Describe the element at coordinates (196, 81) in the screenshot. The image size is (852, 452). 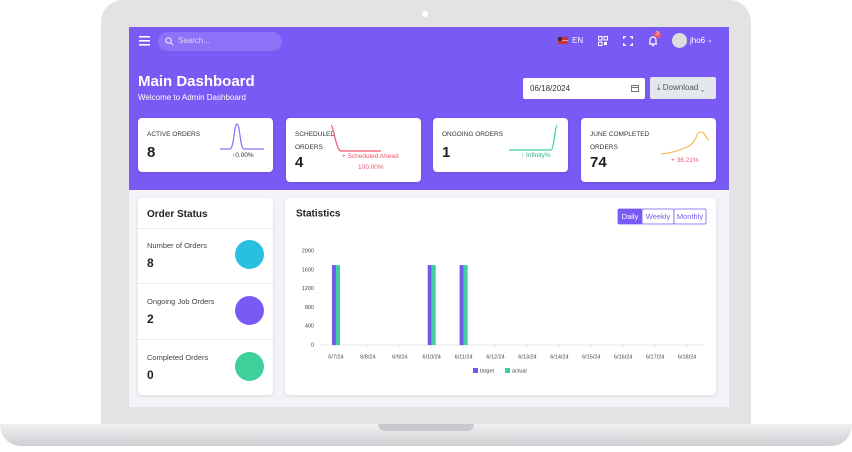
I see `page-title: Main Dashboard` at that location.